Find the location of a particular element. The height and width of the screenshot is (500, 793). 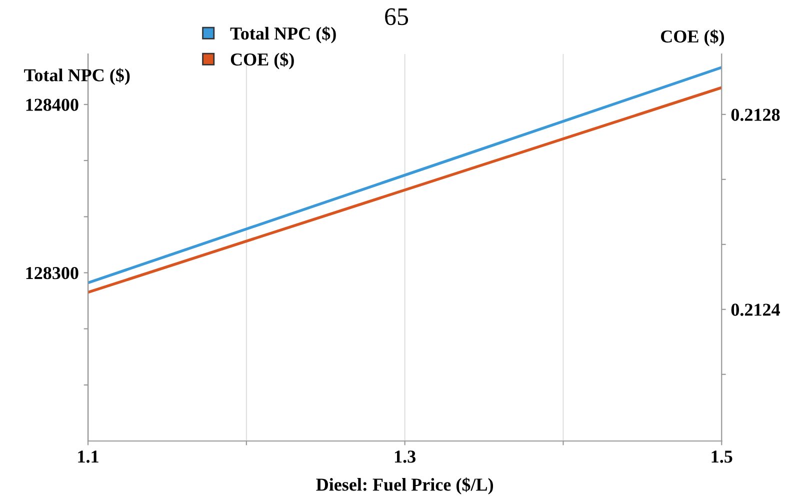

chart-title: 65 is located at coordinates (396, 17).